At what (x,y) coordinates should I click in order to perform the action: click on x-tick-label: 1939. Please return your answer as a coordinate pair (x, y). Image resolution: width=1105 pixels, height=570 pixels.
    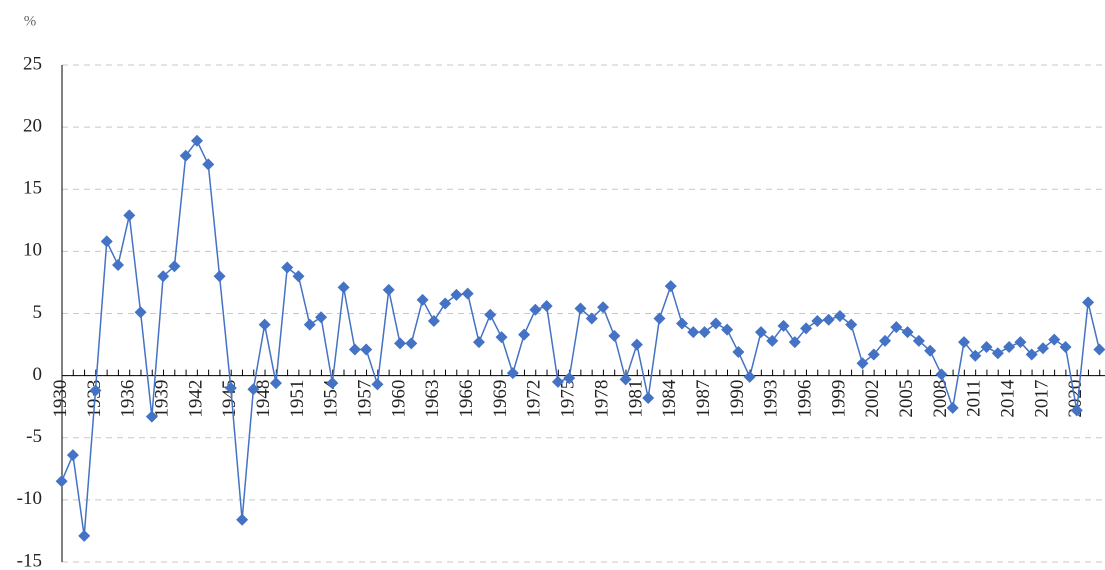
    Looking at the image, I should click on (162, 399).